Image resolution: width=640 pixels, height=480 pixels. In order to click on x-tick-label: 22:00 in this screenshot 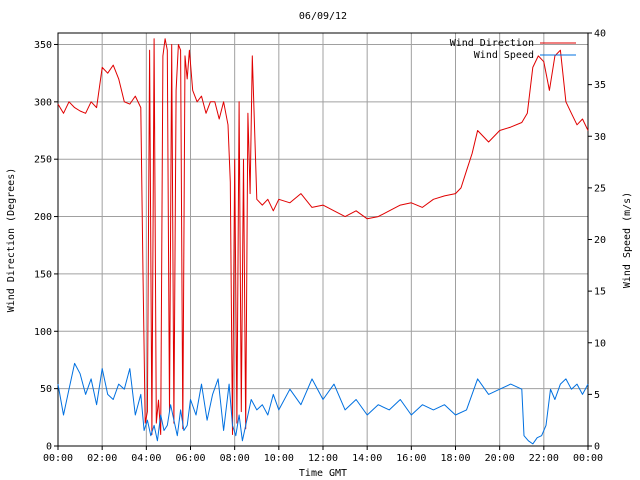, I will do `click(544, 458)`.